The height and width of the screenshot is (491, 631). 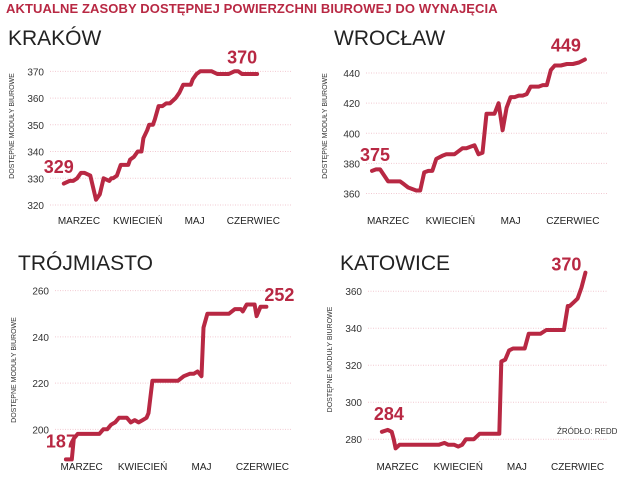 What do you see at coordinates (262, 467) in the screenshot?
I see `x-tick-label-trojmiasto: CZERWIEC` at bounding box center [262, 467].